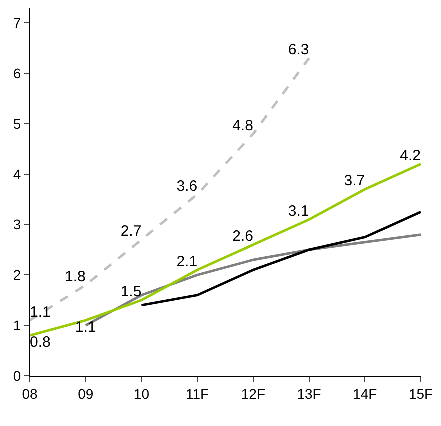  I want to click on data-label: 4.2, so click(410, 156).